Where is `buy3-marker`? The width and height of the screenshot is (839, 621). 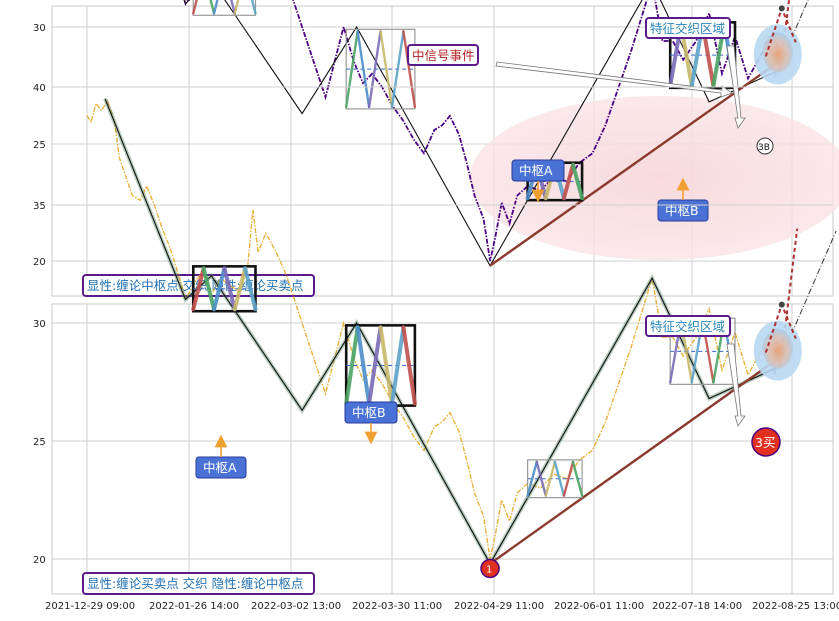
buy3-marker is located at coordinates (766, 442).